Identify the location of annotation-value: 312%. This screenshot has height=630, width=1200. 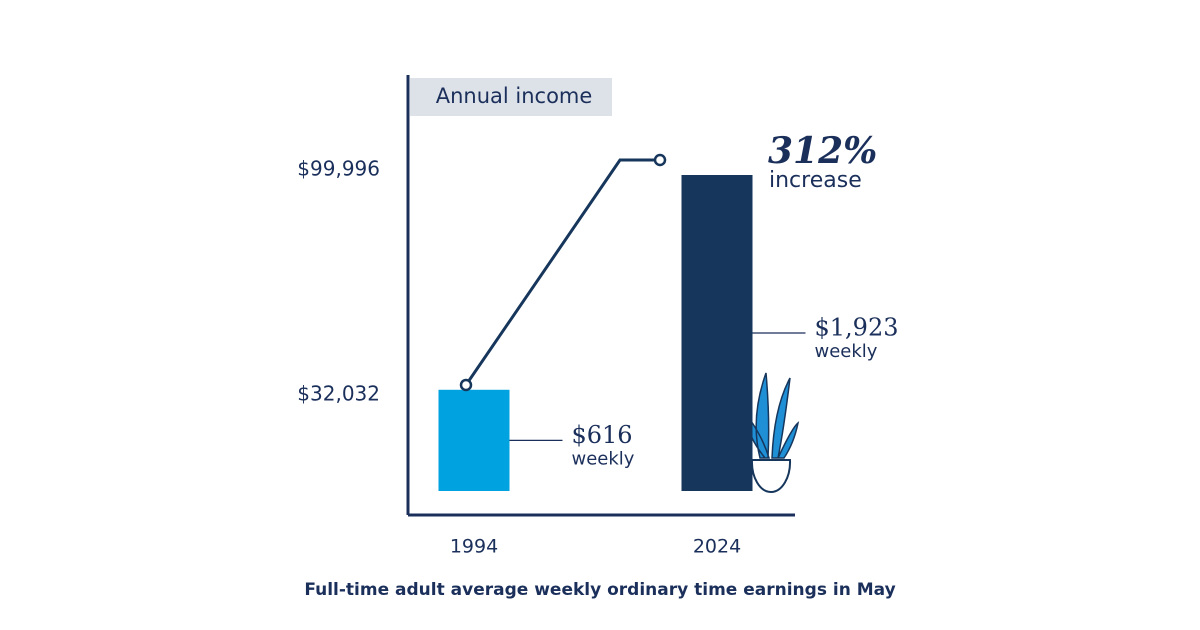
(822, 151).